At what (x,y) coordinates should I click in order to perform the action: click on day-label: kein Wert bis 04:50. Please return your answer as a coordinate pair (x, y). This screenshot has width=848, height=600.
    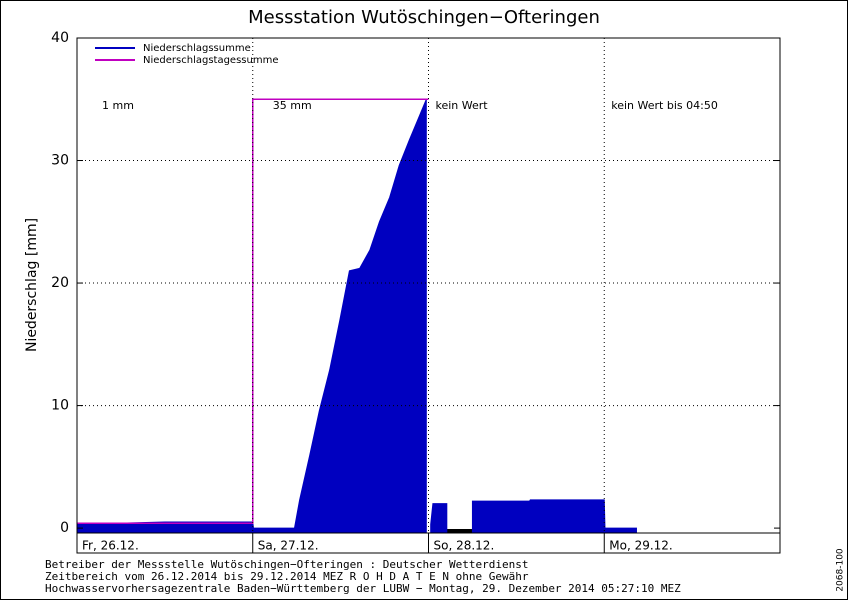
    Looking at the image, I should click on (664, 105).